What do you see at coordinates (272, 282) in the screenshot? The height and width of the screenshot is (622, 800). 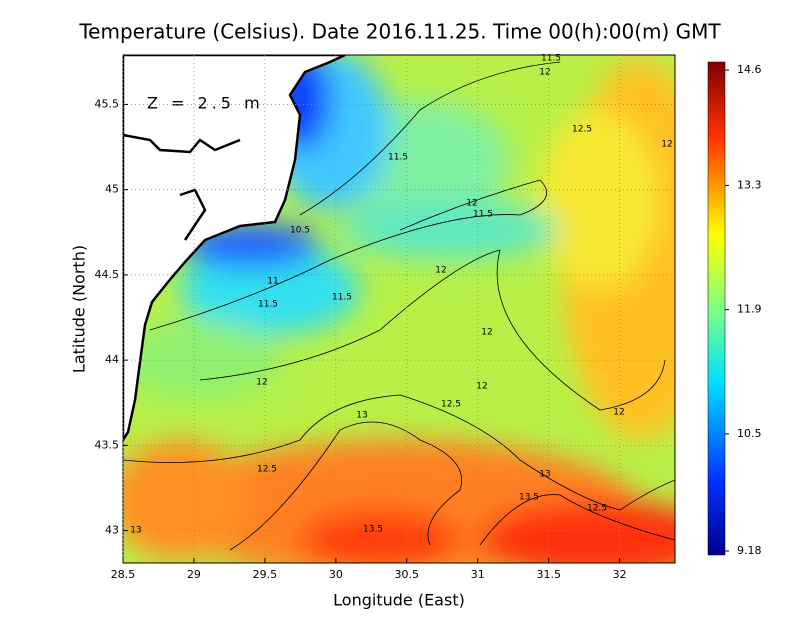 I see `contour-label: 11` at bounding box center [272, 282].